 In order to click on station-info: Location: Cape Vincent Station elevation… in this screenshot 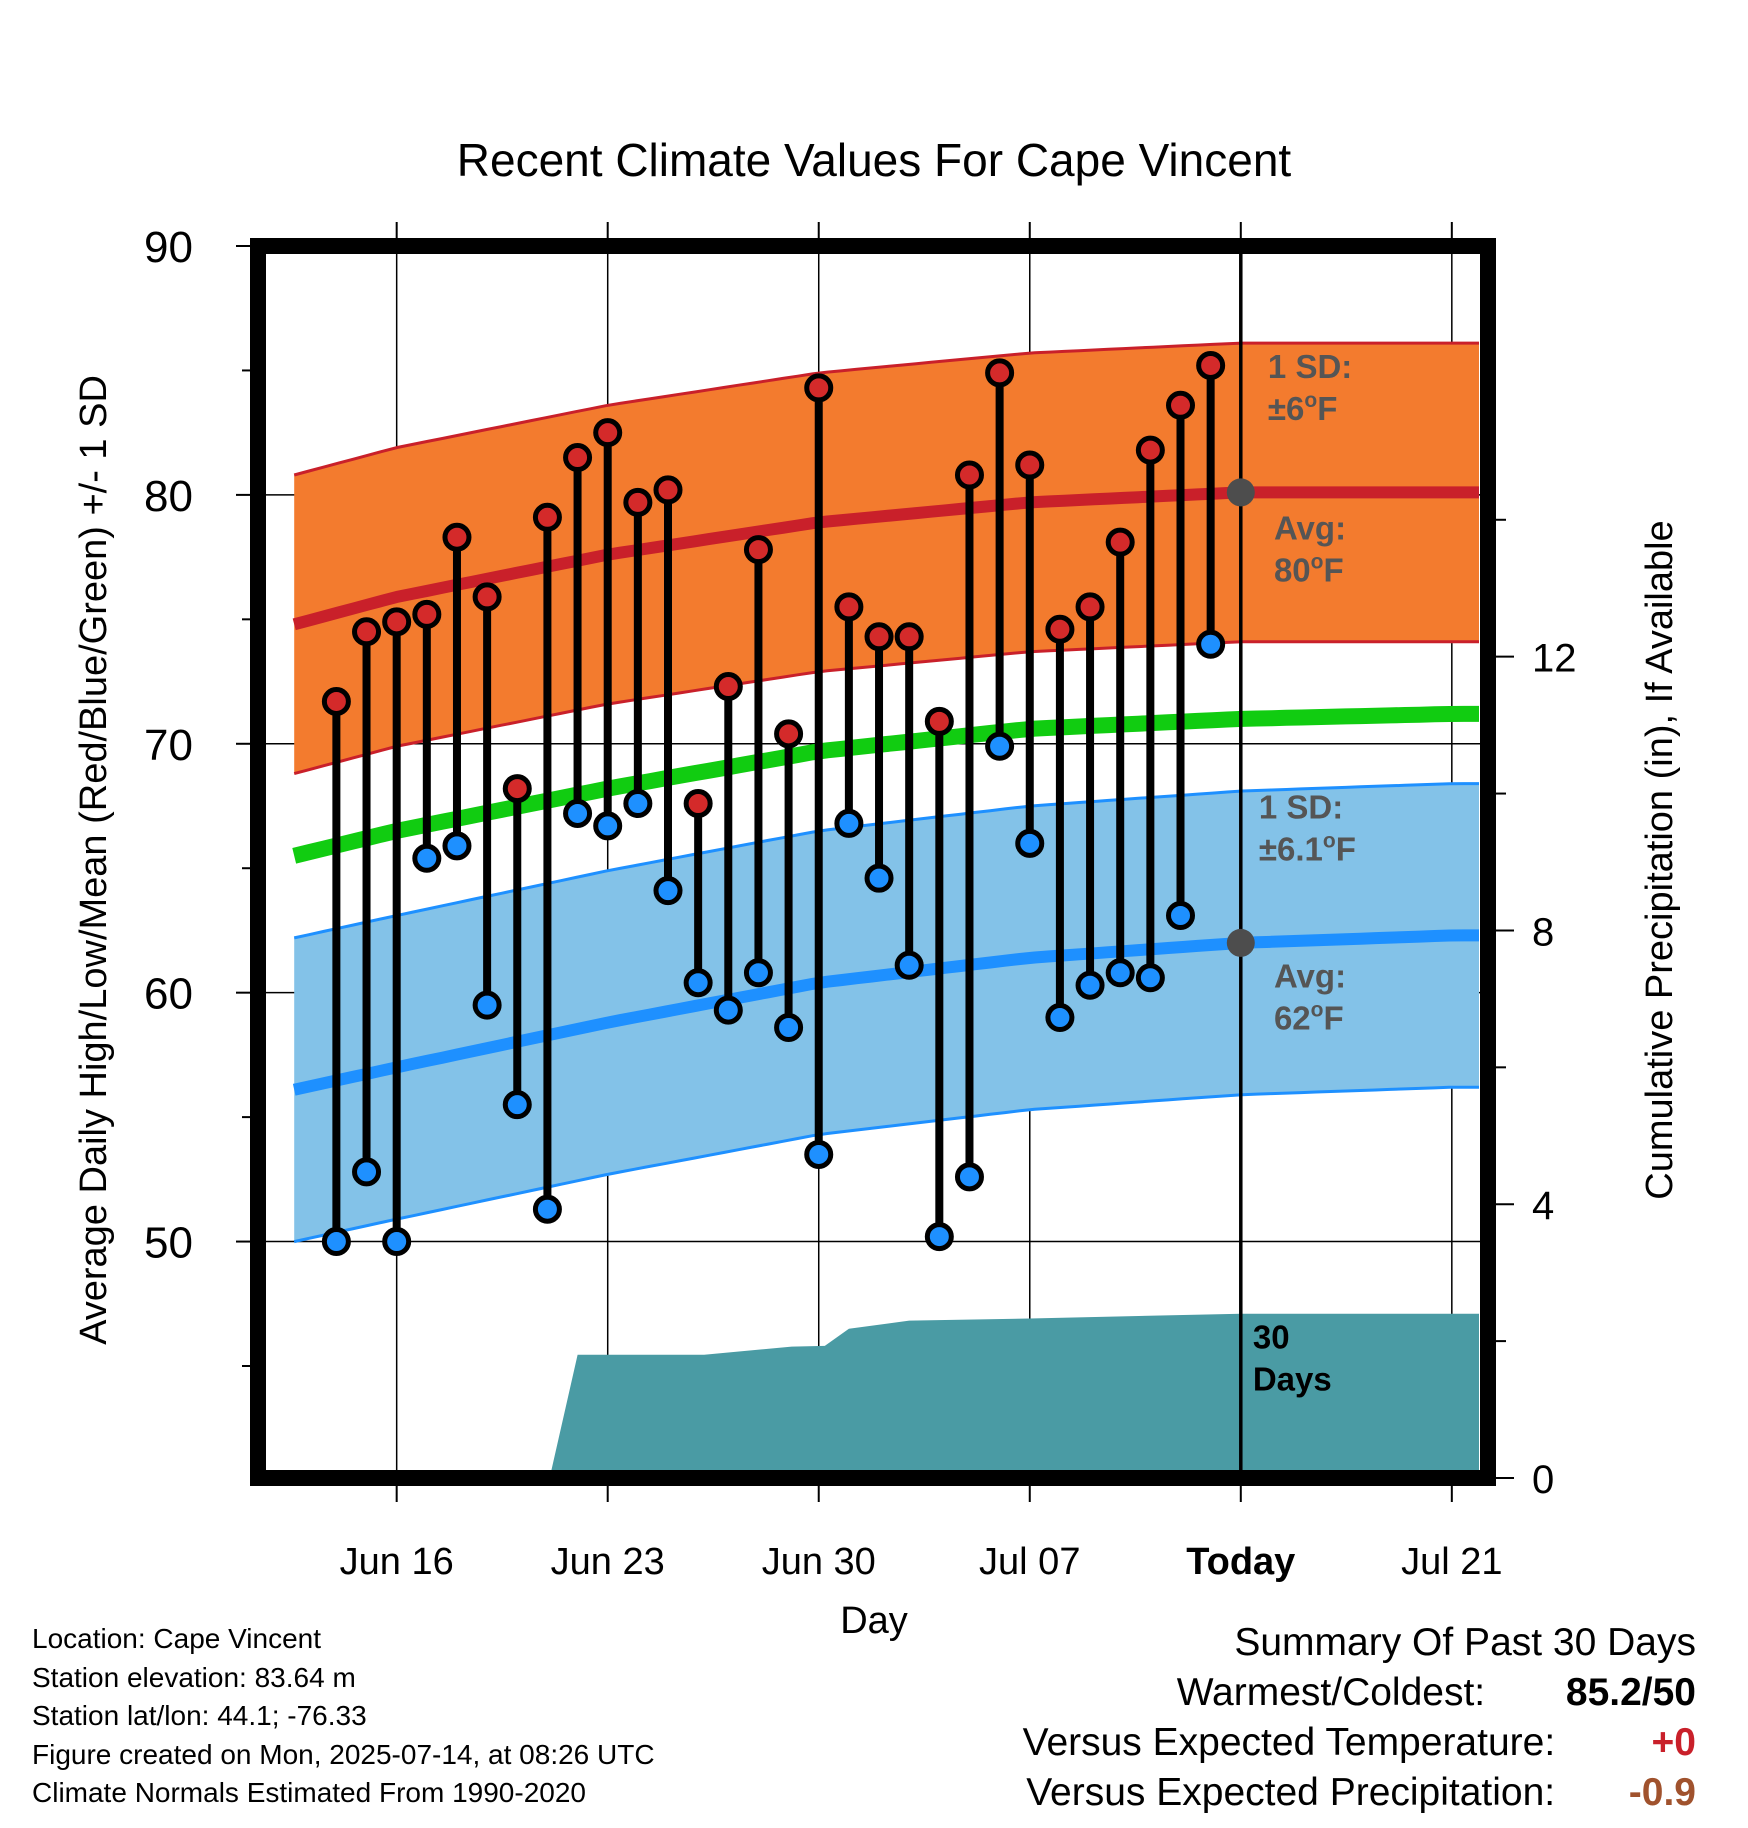, I will do `click(482, 1716)`.